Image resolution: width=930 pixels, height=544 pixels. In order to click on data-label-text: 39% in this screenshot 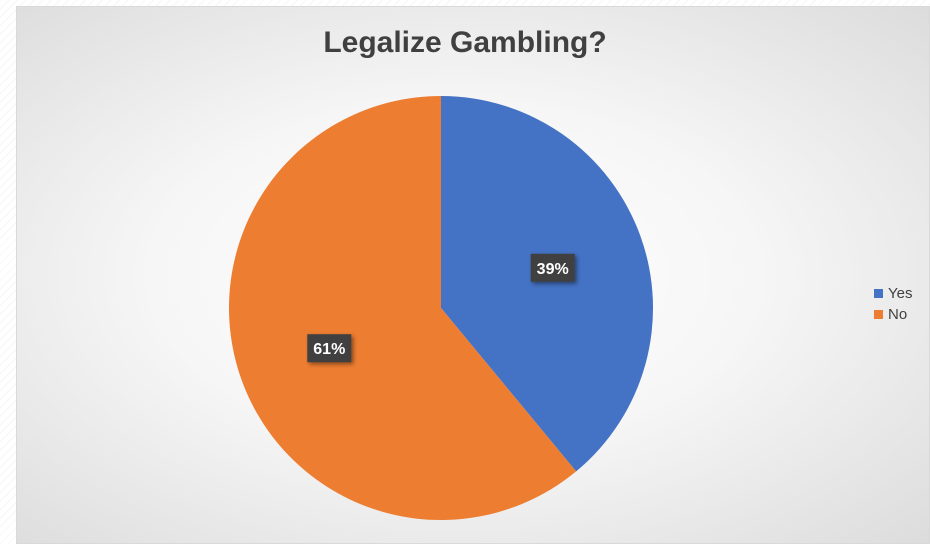, I will do `click(553, 269)`.